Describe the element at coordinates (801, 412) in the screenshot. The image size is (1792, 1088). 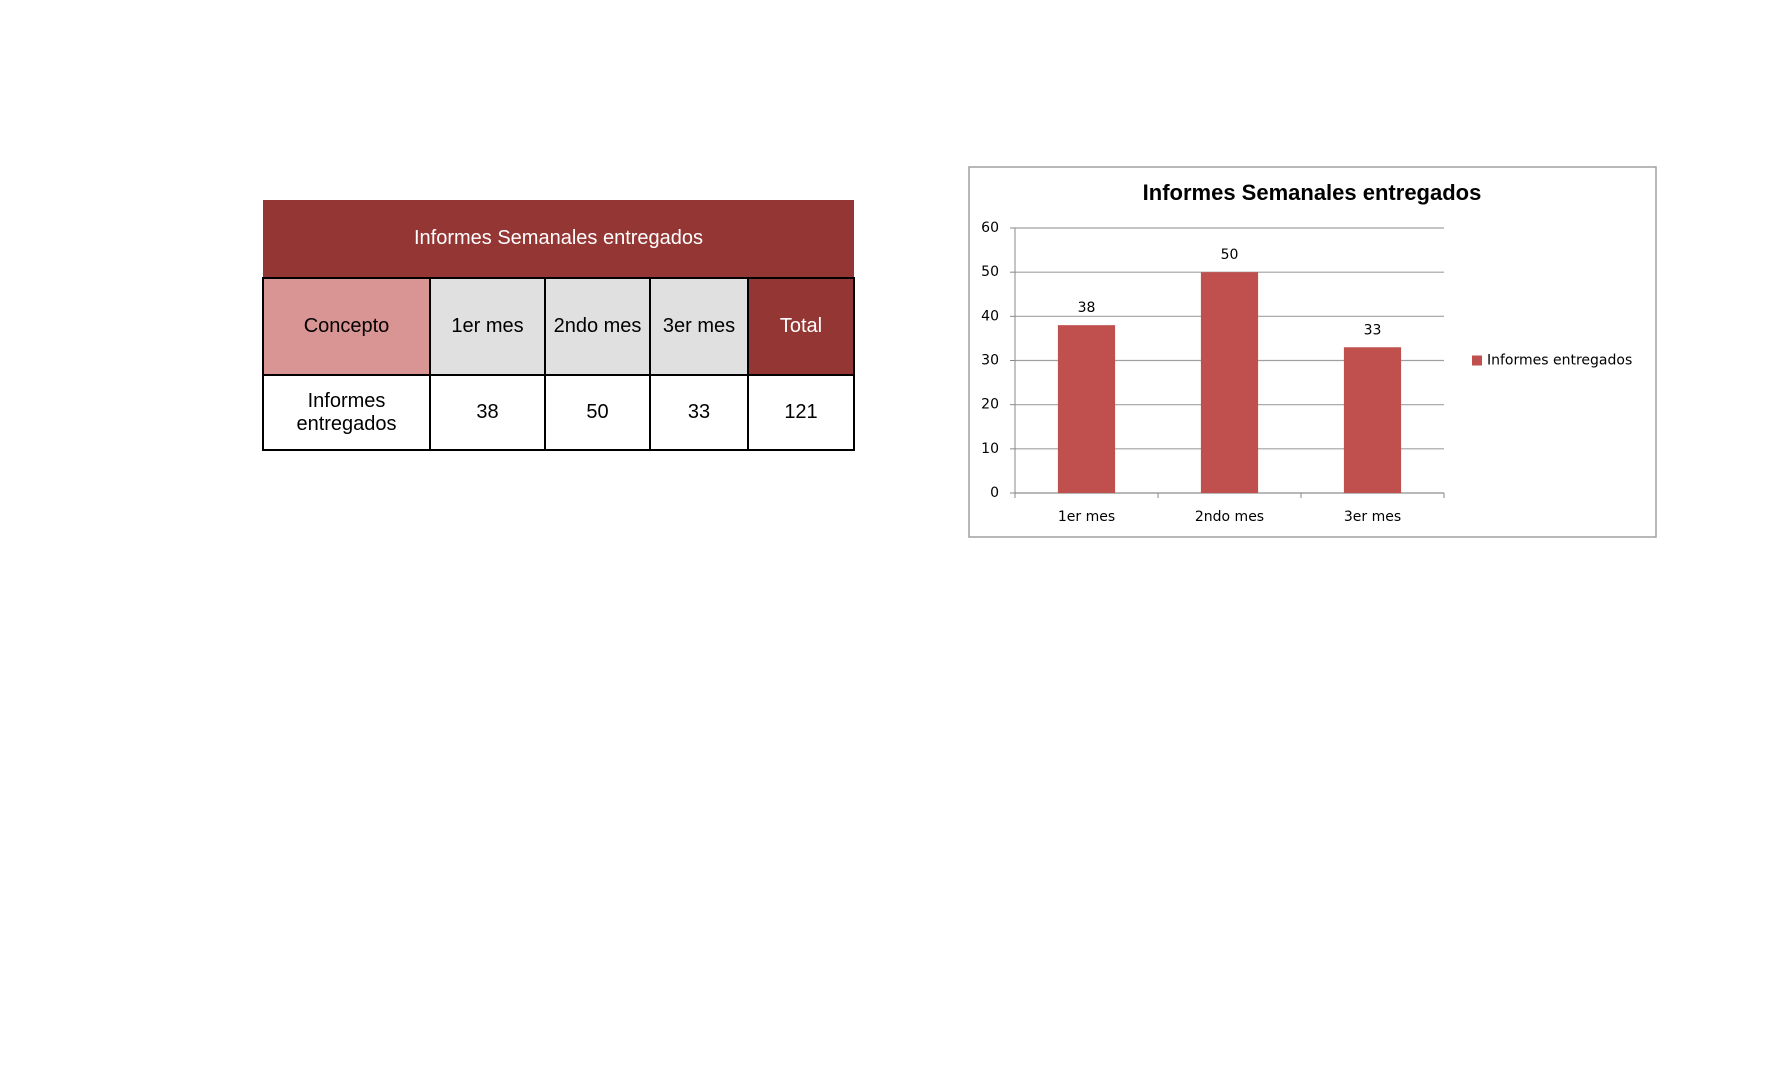
I see `cell: 121` at that location.